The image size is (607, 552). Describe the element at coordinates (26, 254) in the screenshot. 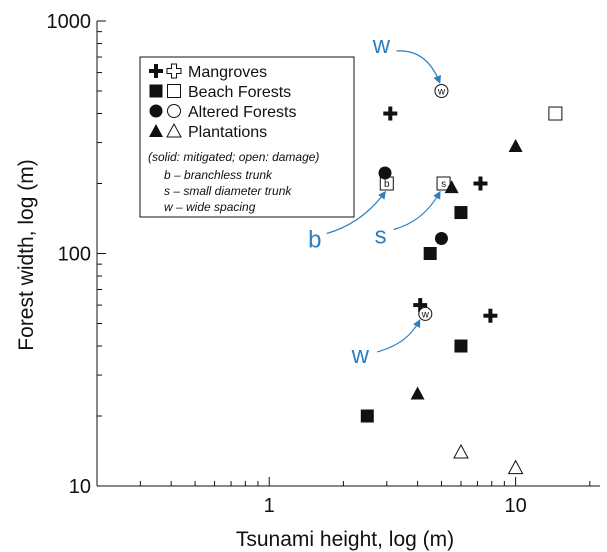

I see `y-axis-label: Forest width, log (m)` at that location.